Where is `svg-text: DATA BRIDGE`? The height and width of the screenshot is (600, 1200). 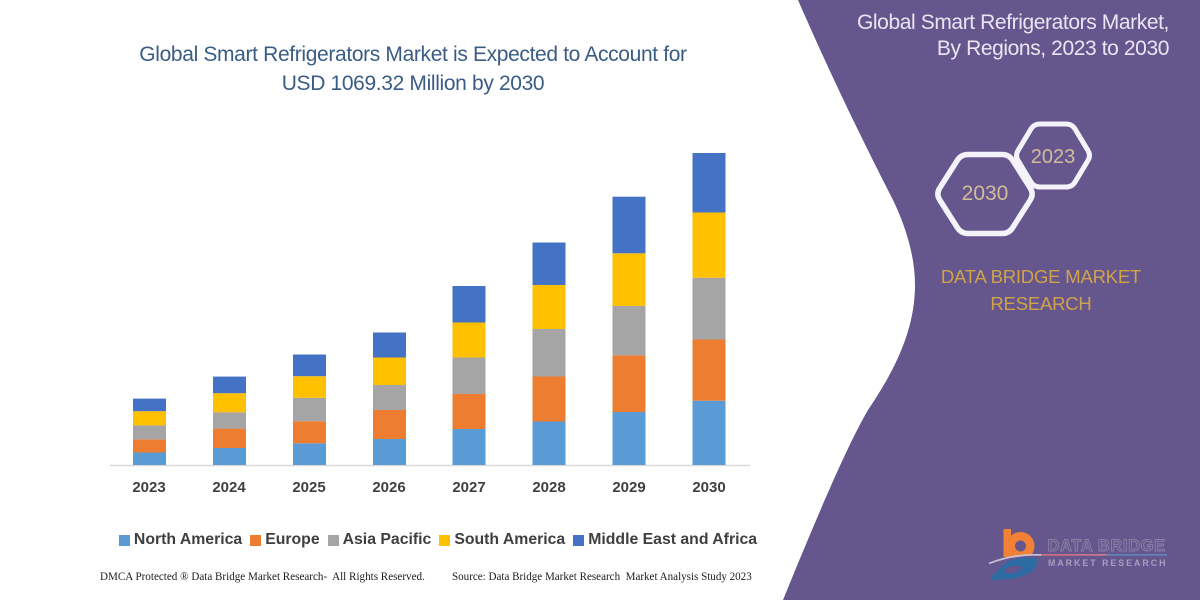 svg-text: DATA BRIDGE is located at coordinates (1107, 546).